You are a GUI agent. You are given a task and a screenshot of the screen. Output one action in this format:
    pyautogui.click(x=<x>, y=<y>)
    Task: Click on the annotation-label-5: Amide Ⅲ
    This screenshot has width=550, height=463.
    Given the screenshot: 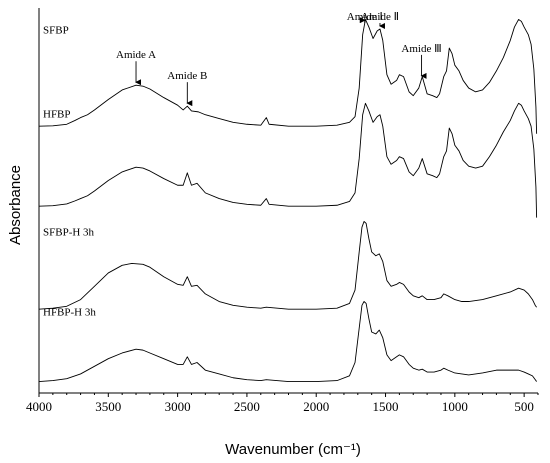 What is the action you would take?
    pyautogui.click(x=421, y=49)
    